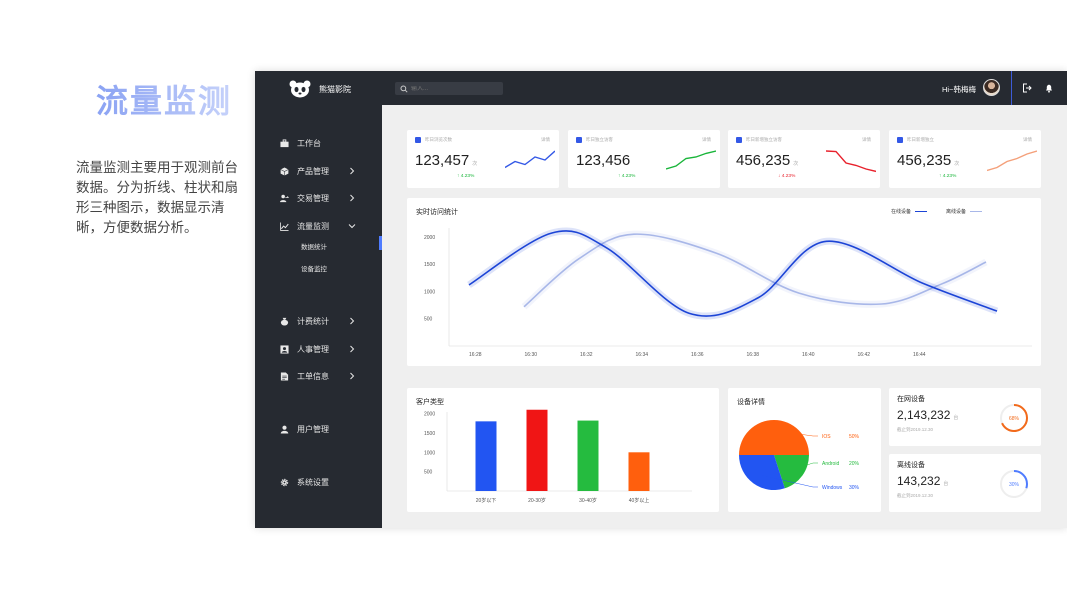  What do you see at coordinates (753, 355) in the screenshot?
I see `x-tick-label: 16:38` at bounding box center [753, 355].